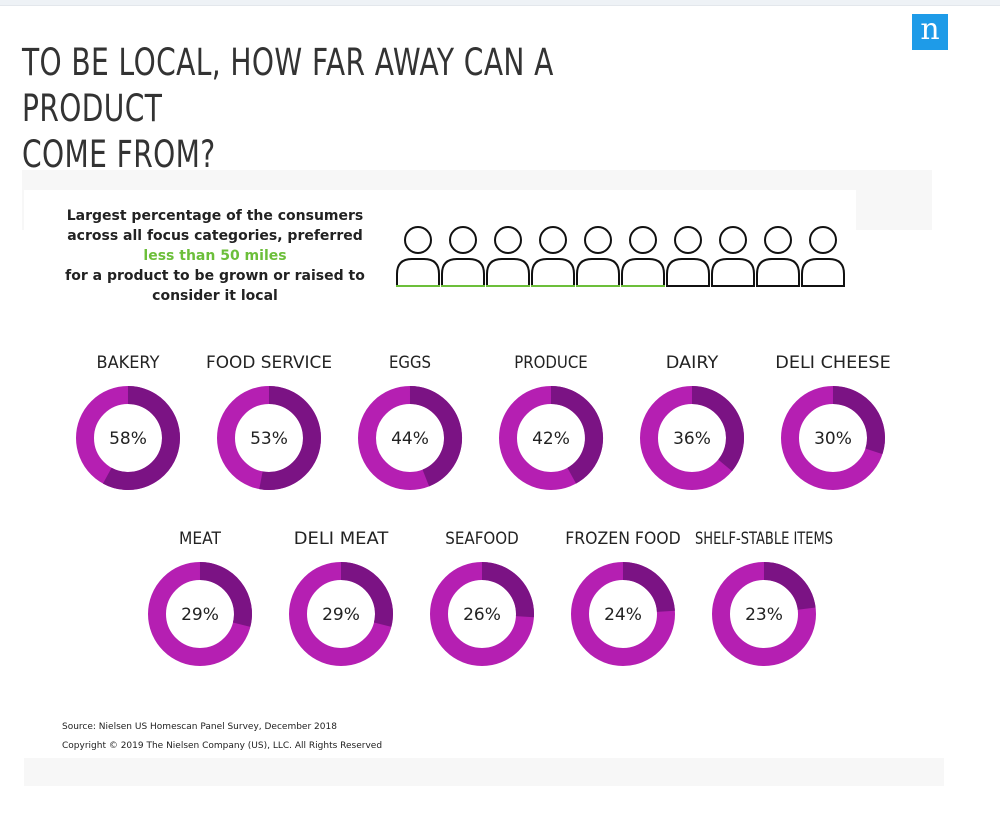 This screenshot has height=820, width=1000. Describe the element at coordinates (692, 363) in the screenshot. I see `category-label: DAIRY` at that location.